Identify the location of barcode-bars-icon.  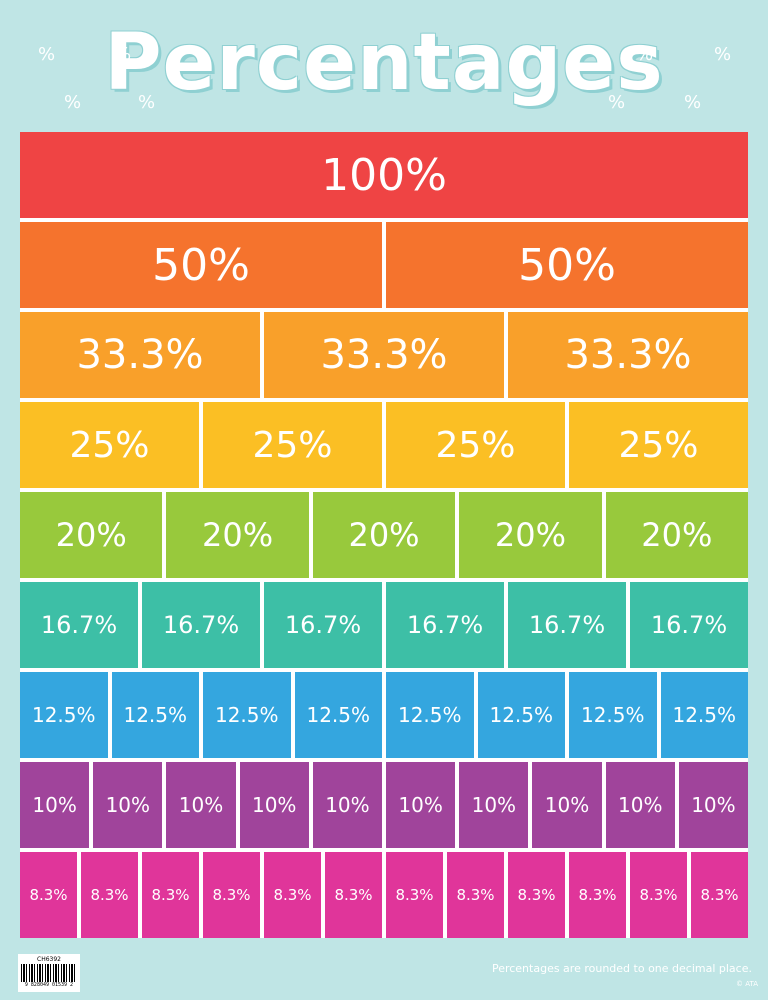
(49, 973).